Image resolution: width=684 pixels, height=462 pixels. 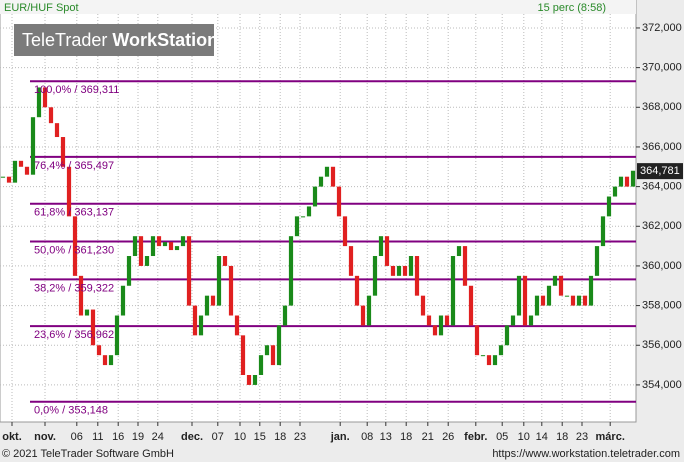 What do you see at coordinates (71, 411) in the screenshot?
I see `fib-level-label: 0,0% / 353,148` at bounding box center [71, 411].